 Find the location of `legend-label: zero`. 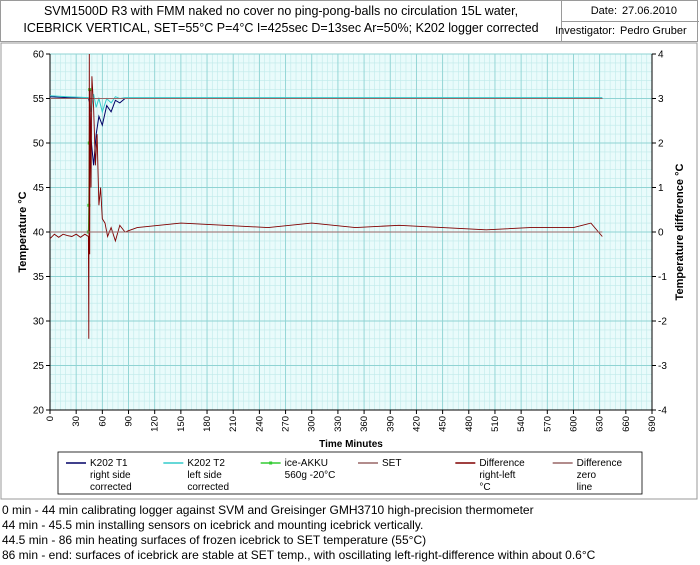

legend-label: zero is located at coordinates (587, 475).